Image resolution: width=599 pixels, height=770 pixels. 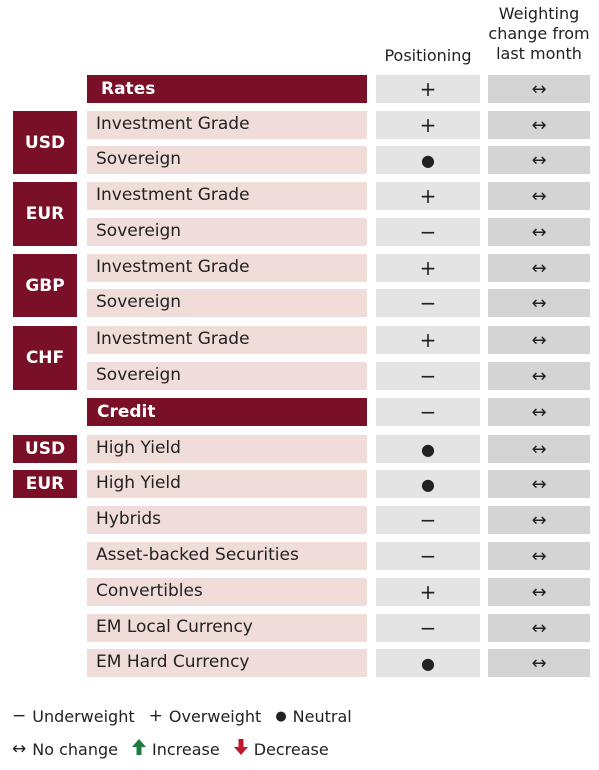 I want to click on weighting-change-header: Weighting change from last month, so click(x=539, y=33).